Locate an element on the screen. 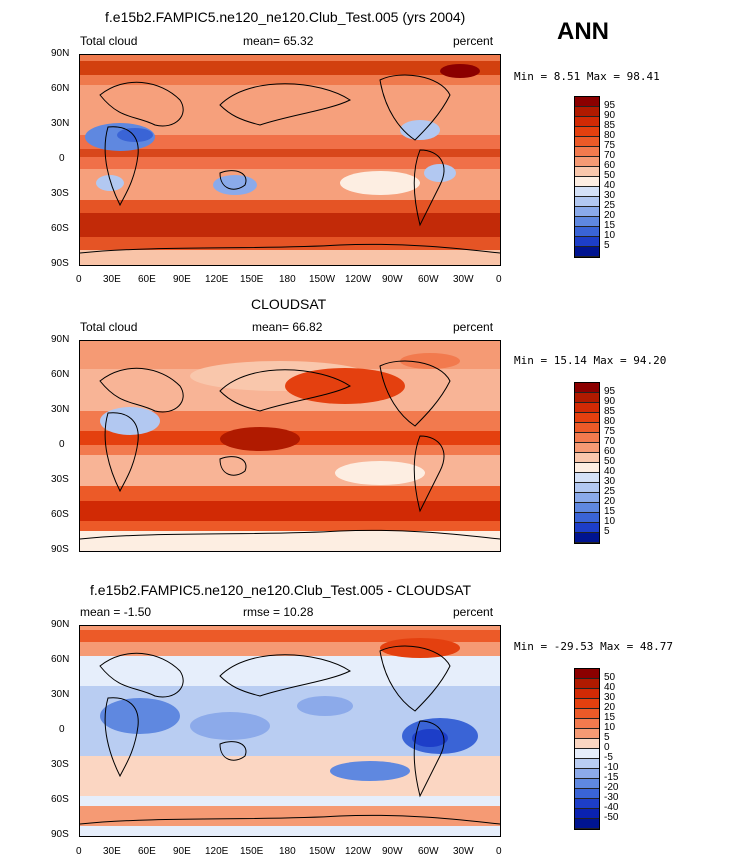 The height and width of the screenshot is (864, 733). p1-lon-180: 180 is located at coordinates (287, 279).